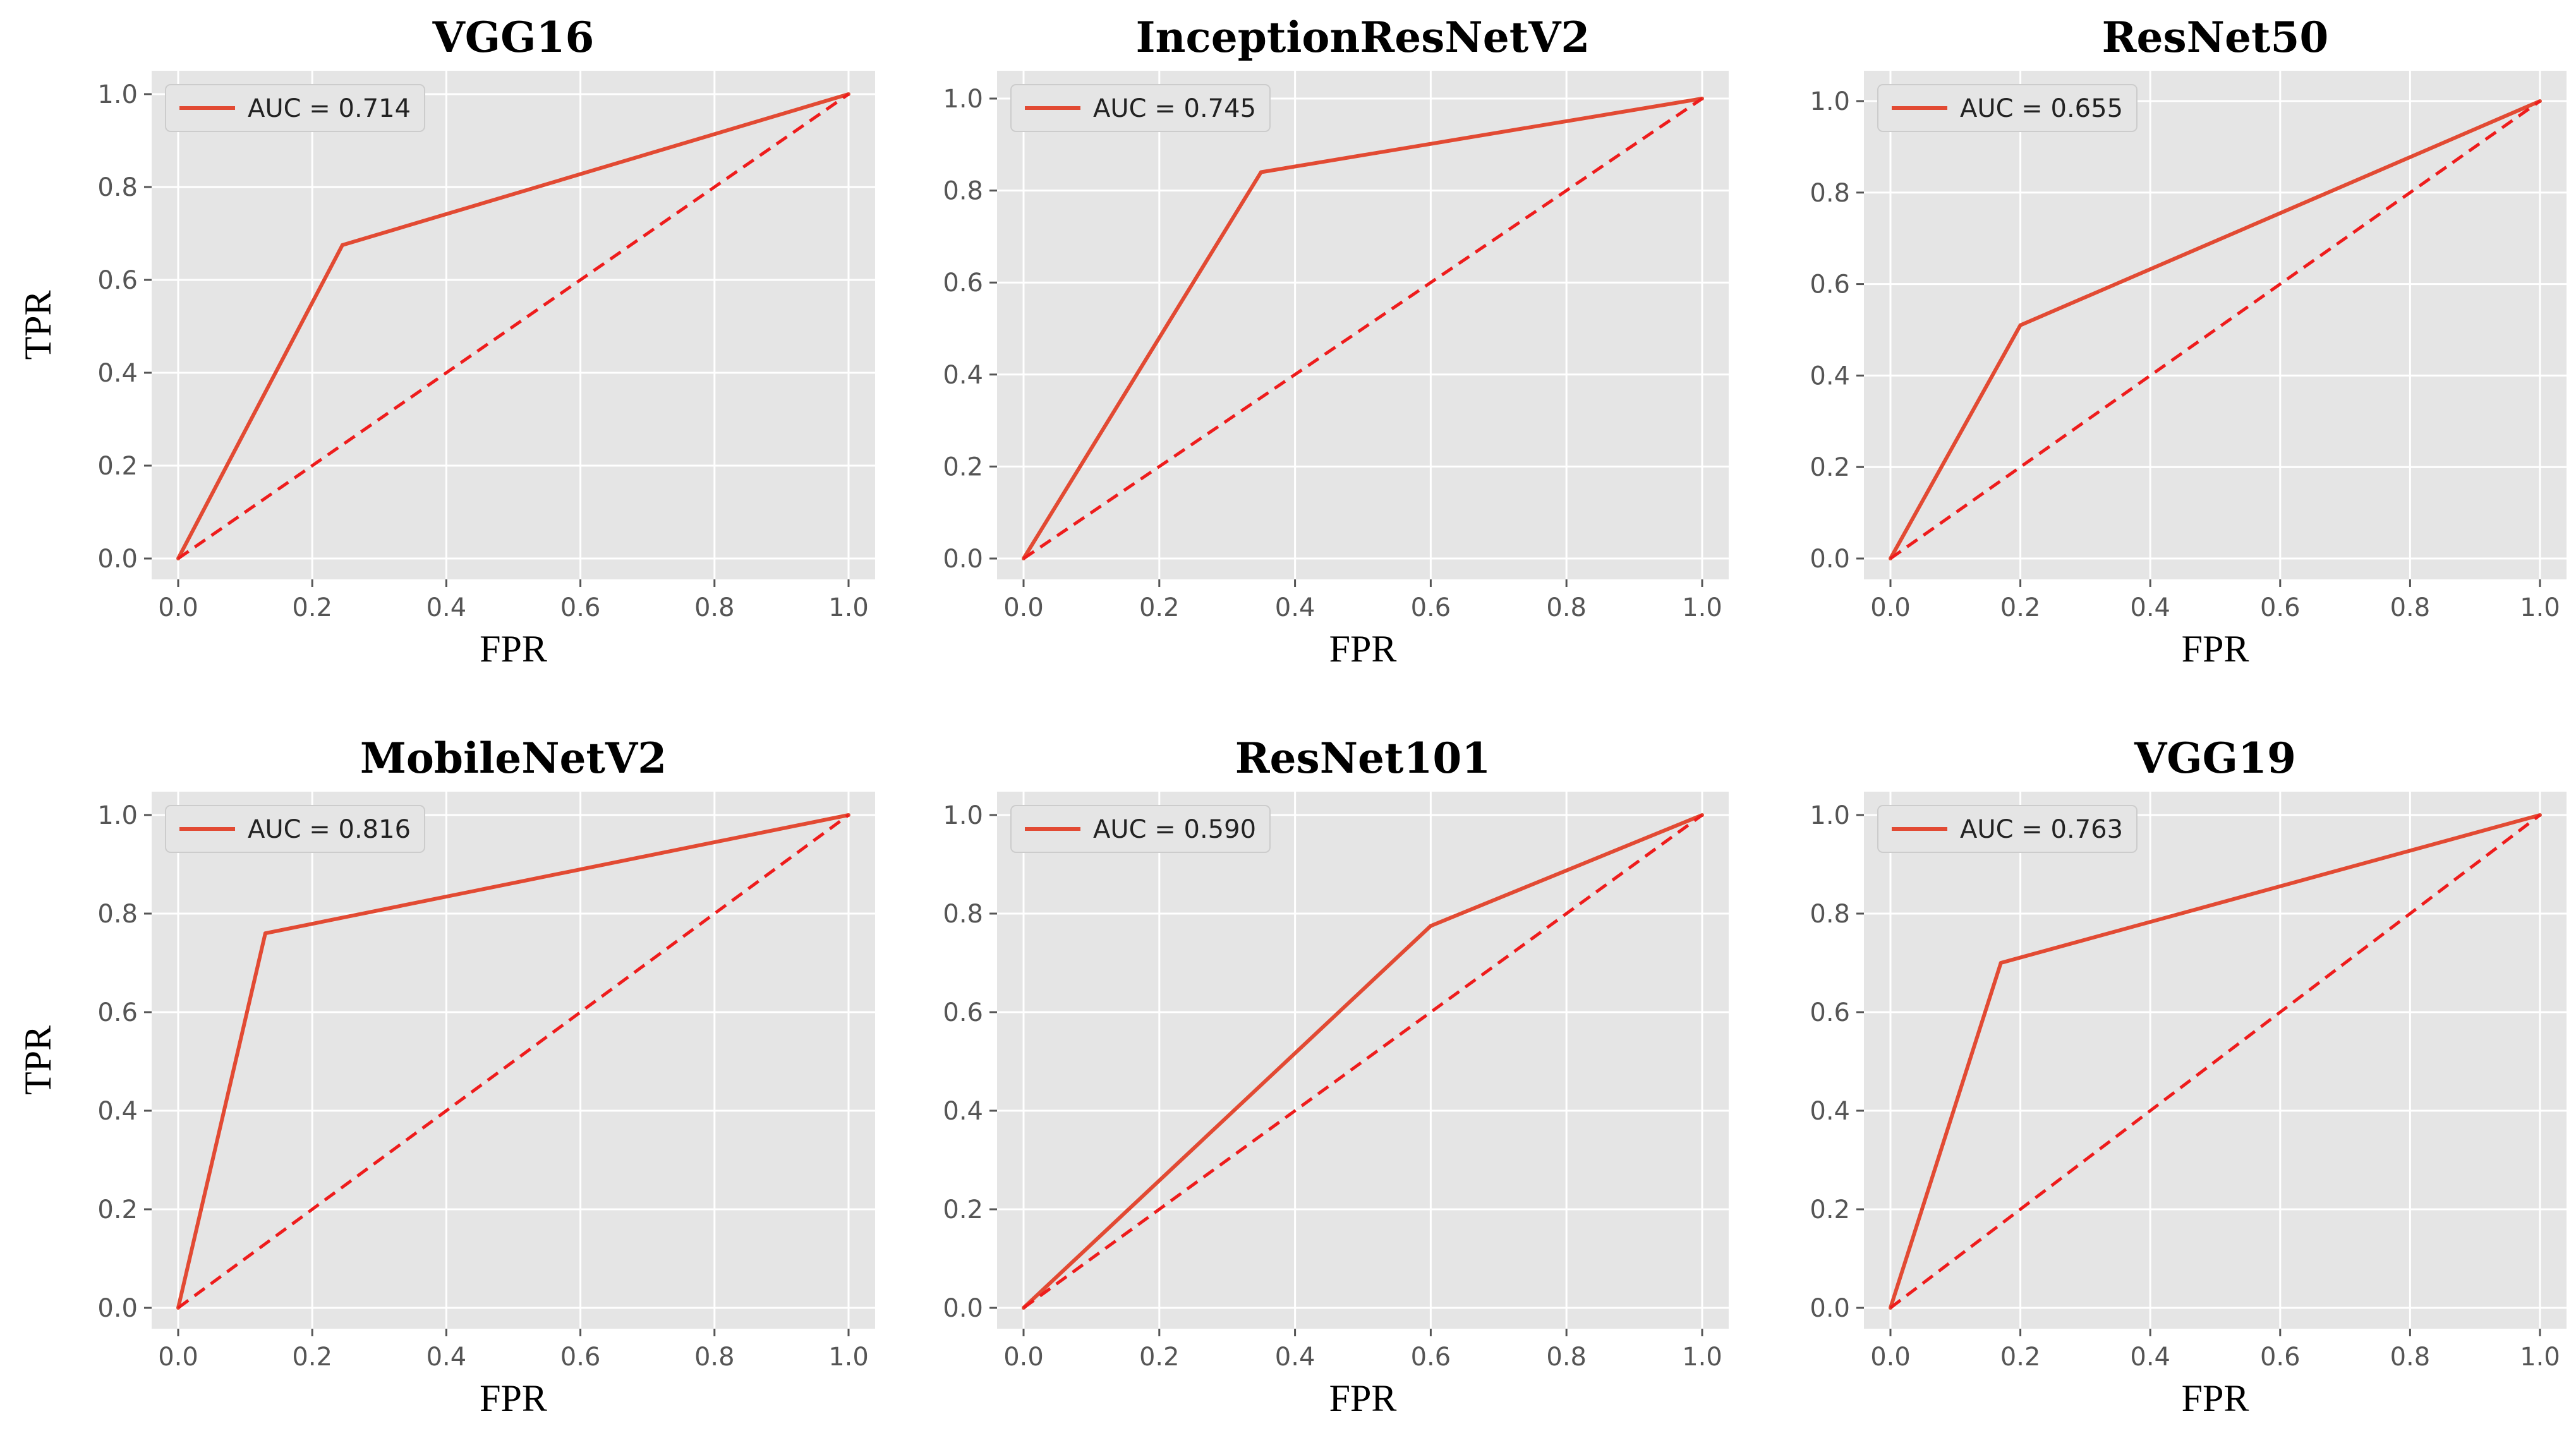  Describe the element at coordinates (2215, 759) in the screenshot. I see `chart-title: VGG19` at that location.